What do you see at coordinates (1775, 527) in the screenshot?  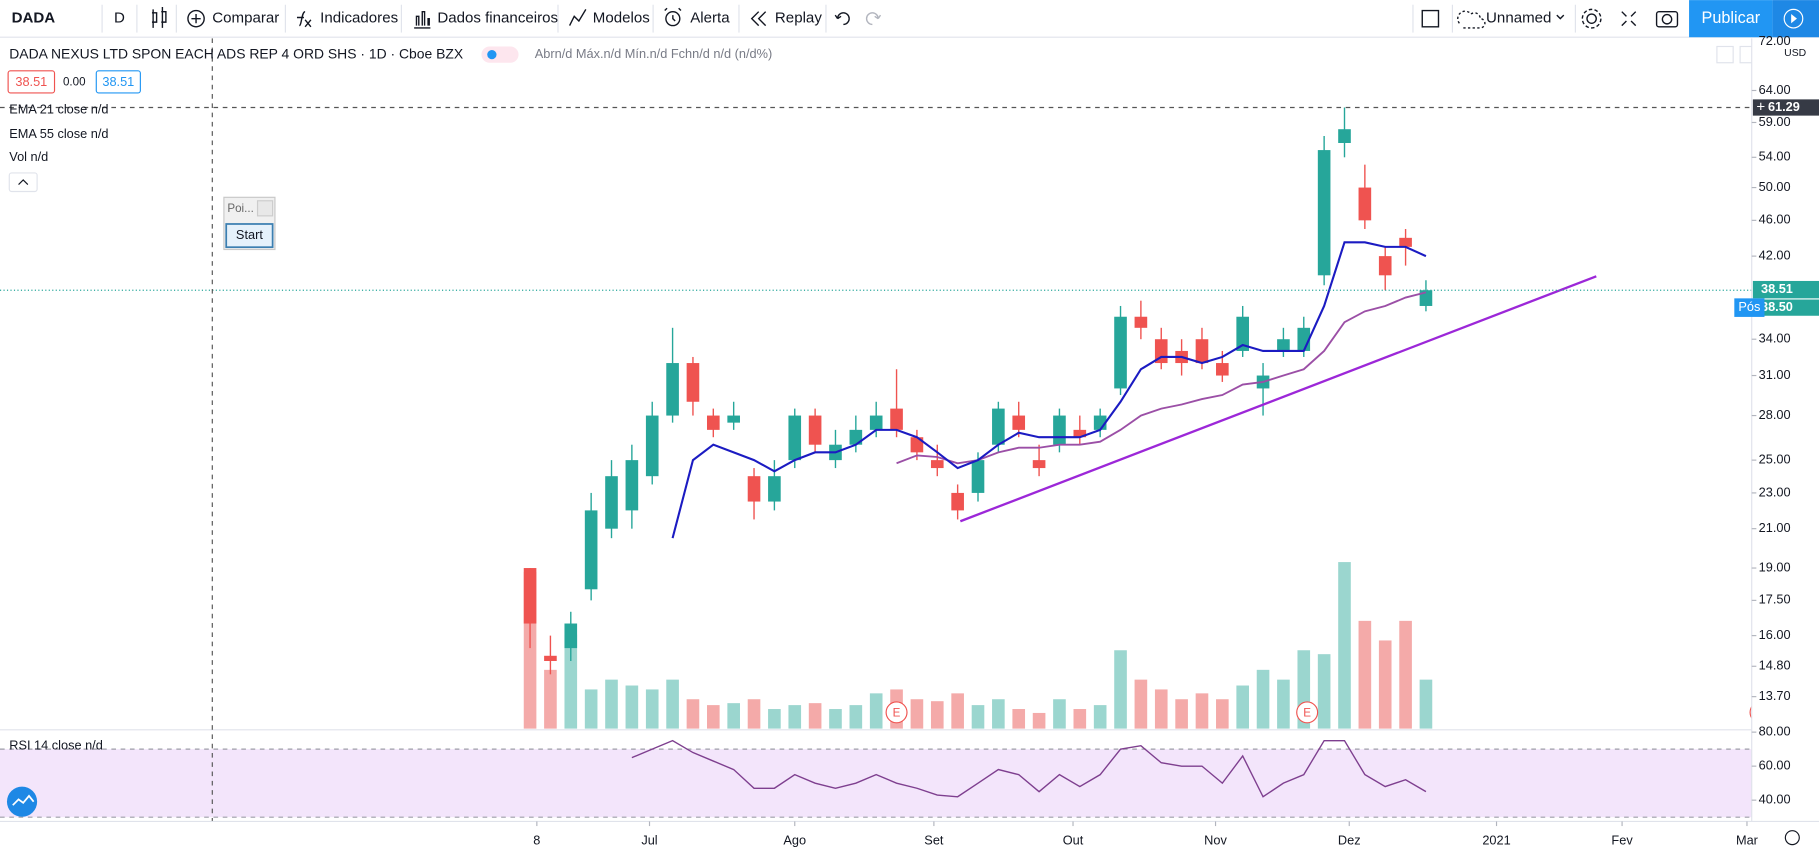 I see `y-tick-label: 21.00` at bounding box center [1775, 527].